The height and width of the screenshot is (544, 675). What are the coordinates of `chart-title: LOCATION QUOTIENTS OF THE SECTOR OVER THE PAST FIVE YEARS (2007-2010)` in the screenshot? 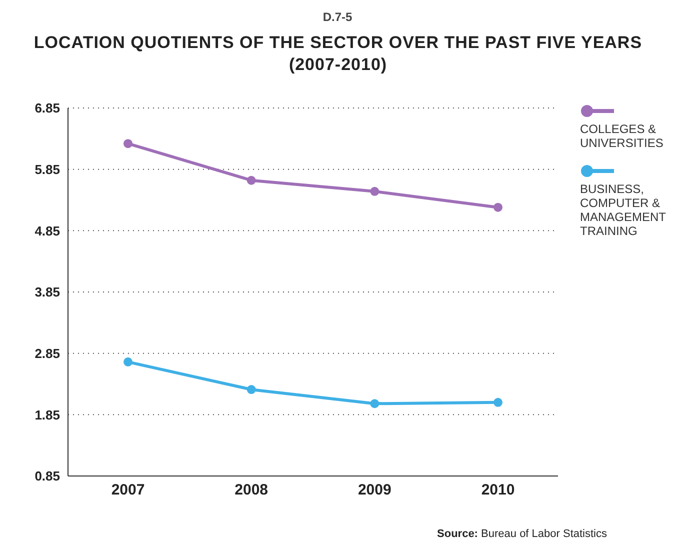 It's located at (338, 54).